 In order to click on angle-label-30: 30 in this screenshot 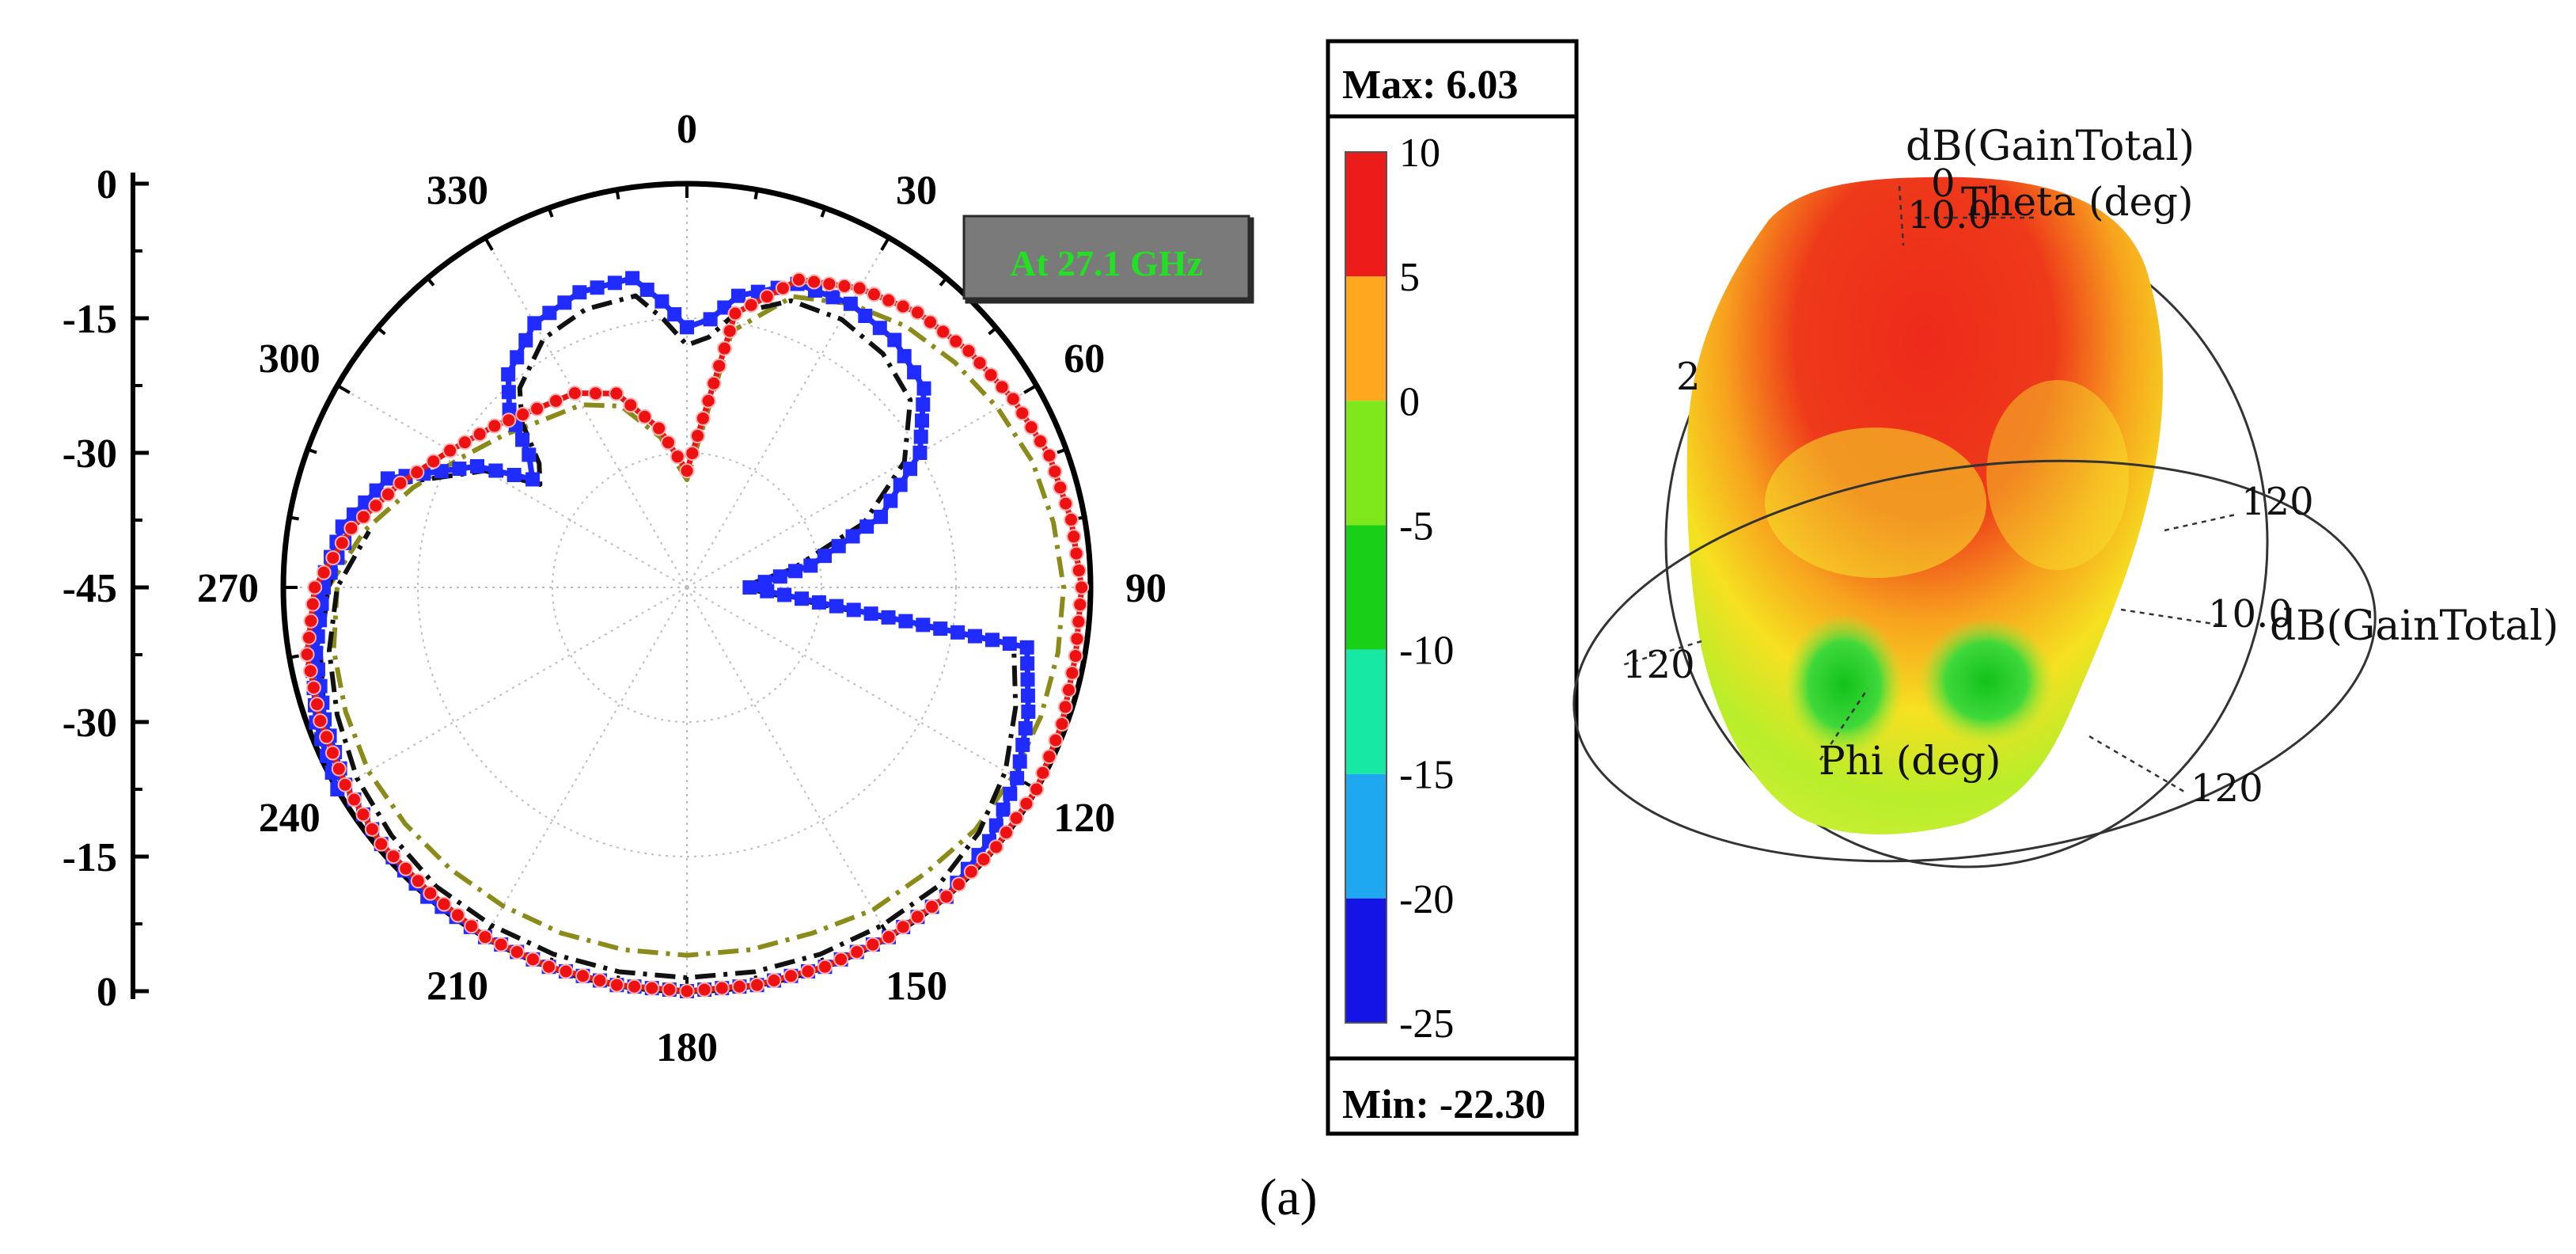, I will do `click(916, 191)`.